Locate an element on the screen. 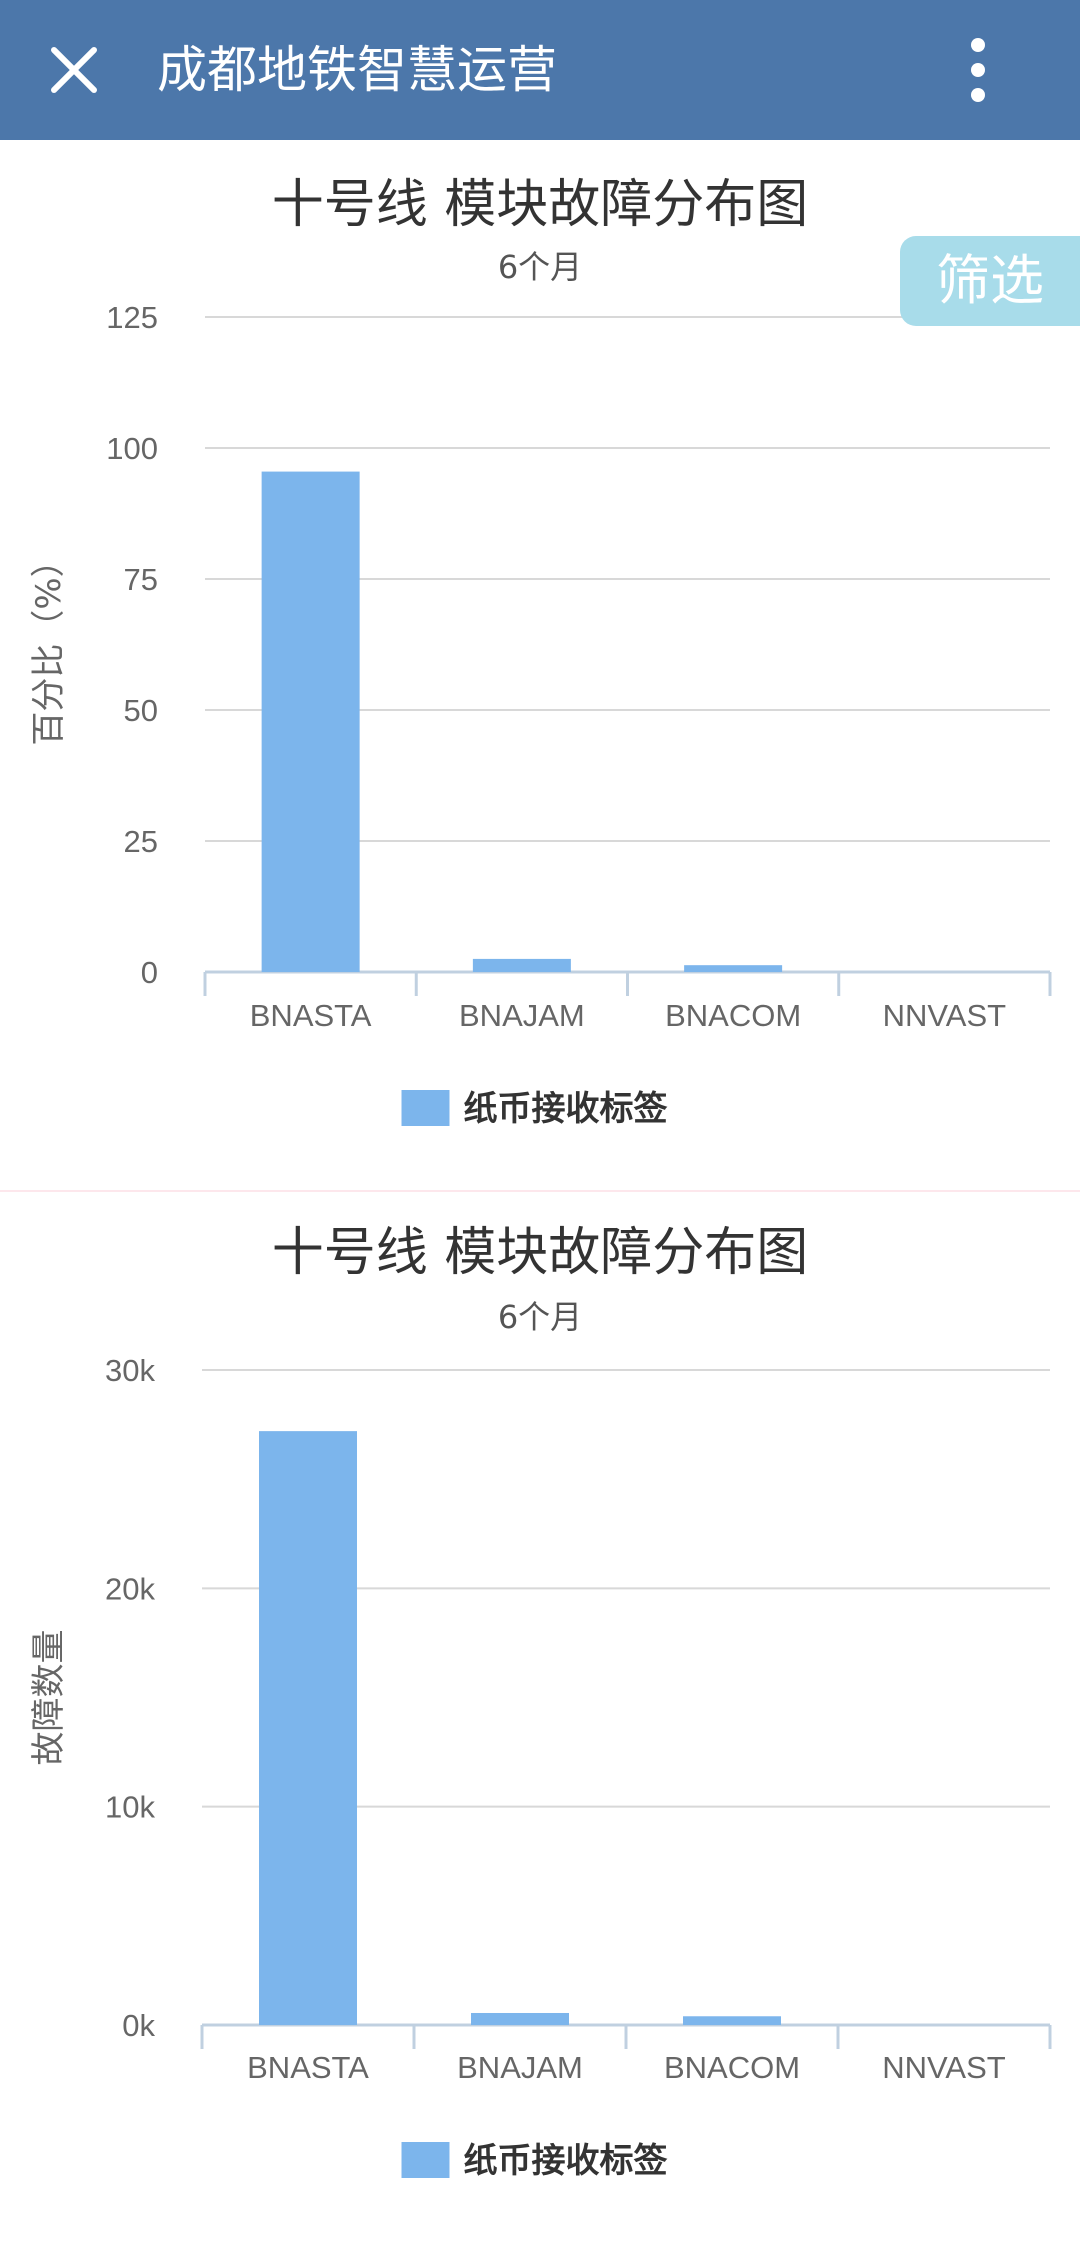 Image resolution: width=1080 pixels, height=2243 pixels. y-axis-title: 百分比（%） is located at coordinates (49, 644).